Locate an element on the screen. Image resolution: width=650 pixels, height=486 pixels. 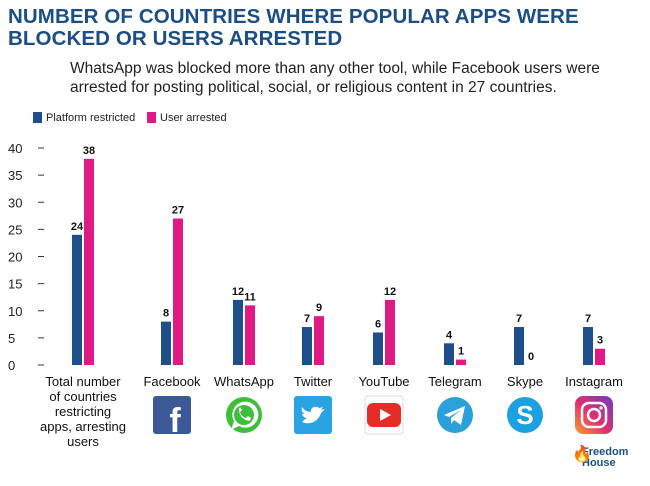
value-label-platform: 8 is located at coordinates (166, 314).